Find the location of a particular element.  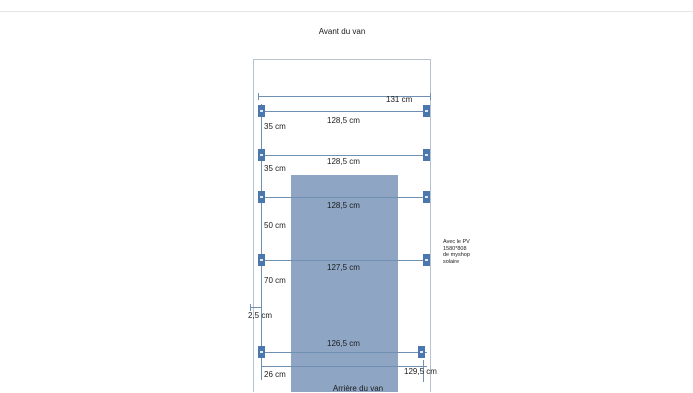

bottom-width-line is located at coordinates (344, 366).